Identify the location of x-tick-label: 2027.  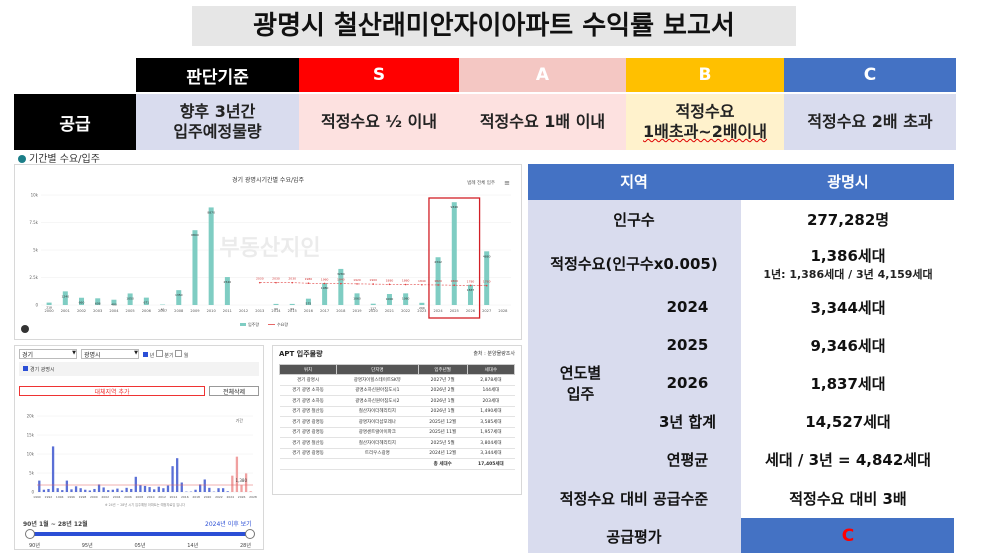
(486, 311).